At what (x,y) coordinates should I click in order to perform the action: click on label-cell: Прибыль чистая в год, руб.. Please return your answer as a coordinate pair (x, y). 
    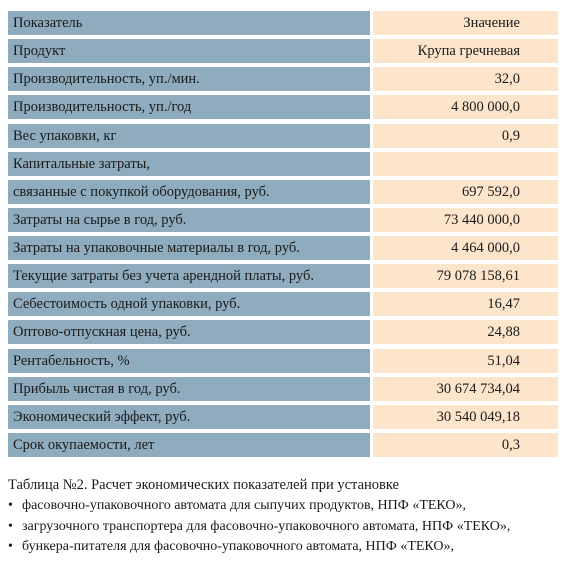
    Looking at the image, I should click on (189, 388).